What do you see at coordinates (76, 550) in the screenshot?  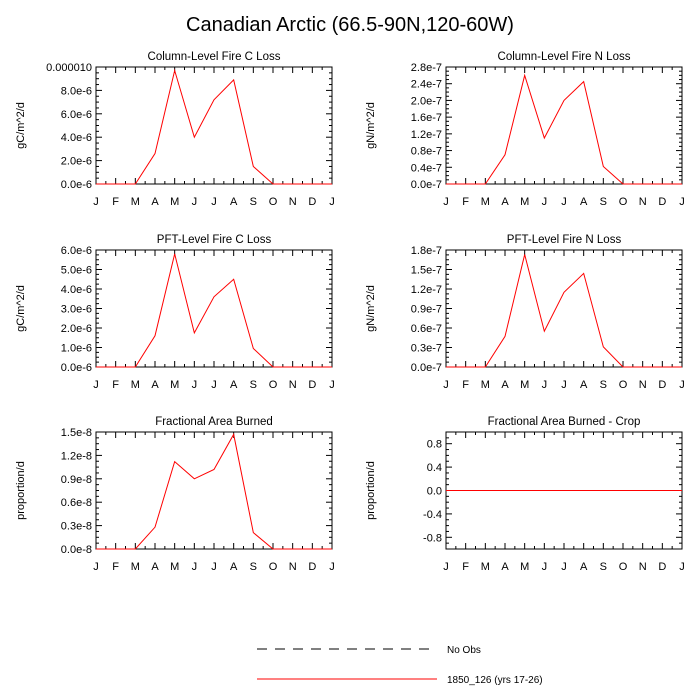 I see `y-tick-label: 0.0e-8` at bounding box center [76, 550].